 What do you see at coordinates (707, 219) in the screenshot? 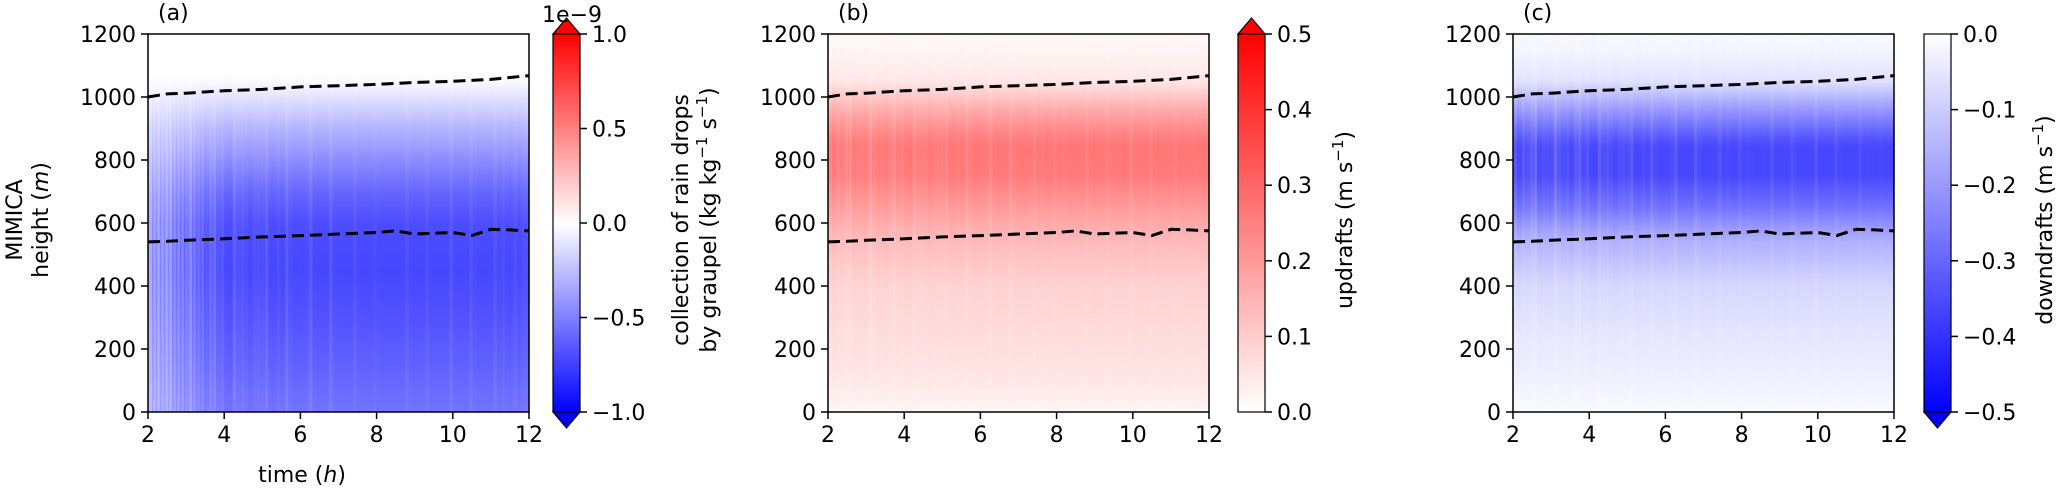
I see `panel-a-colorbar-label-line2: by graupel (kg kg−1 s−1)` at bounding box center [707, 219].